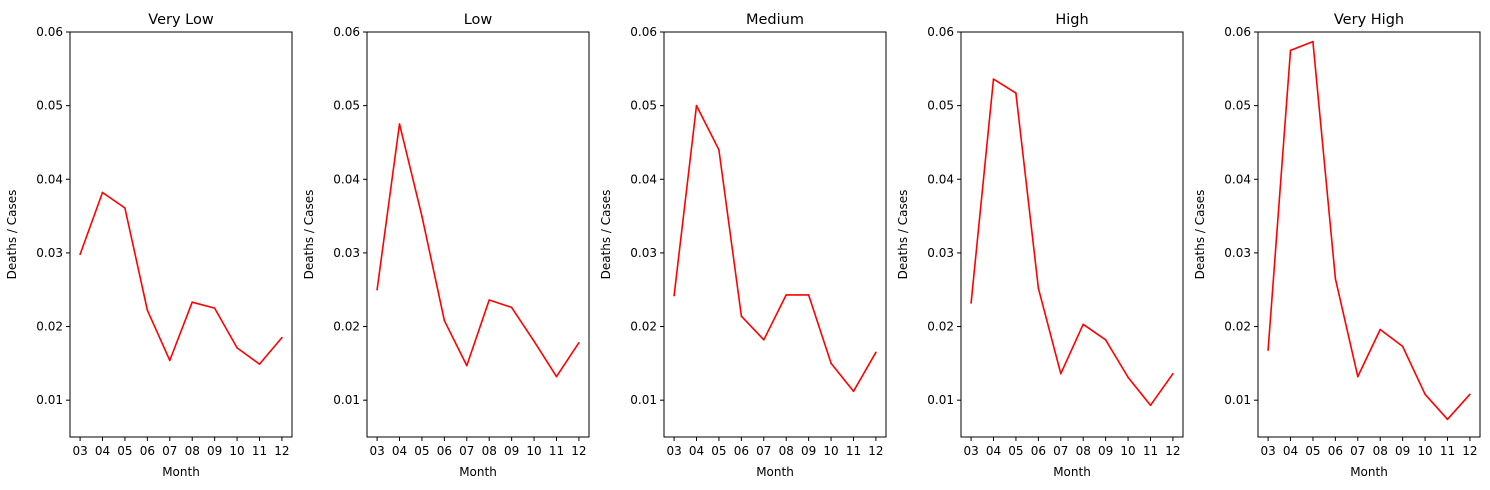  I want to click on chart-title: Medium, so click(775, 20).